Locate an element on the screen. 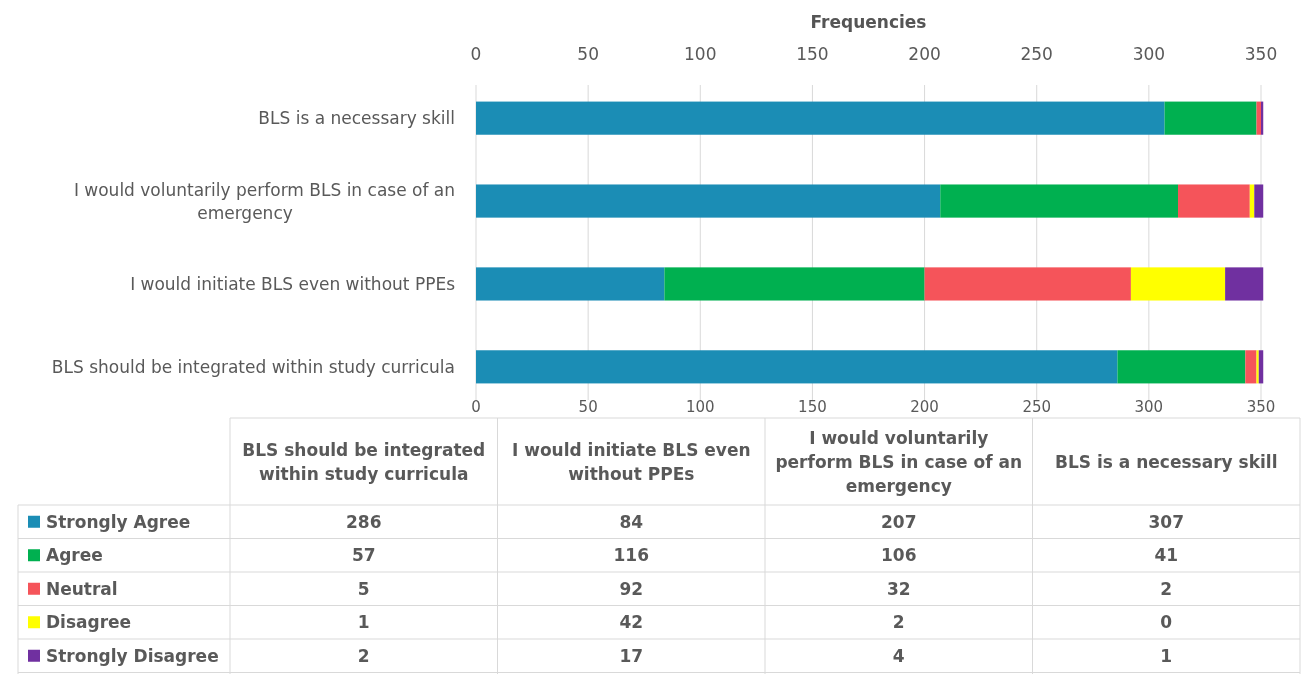 The image size is (1301, 674). x2-axis-title: Frequencies is located at coordinates (868, 22).